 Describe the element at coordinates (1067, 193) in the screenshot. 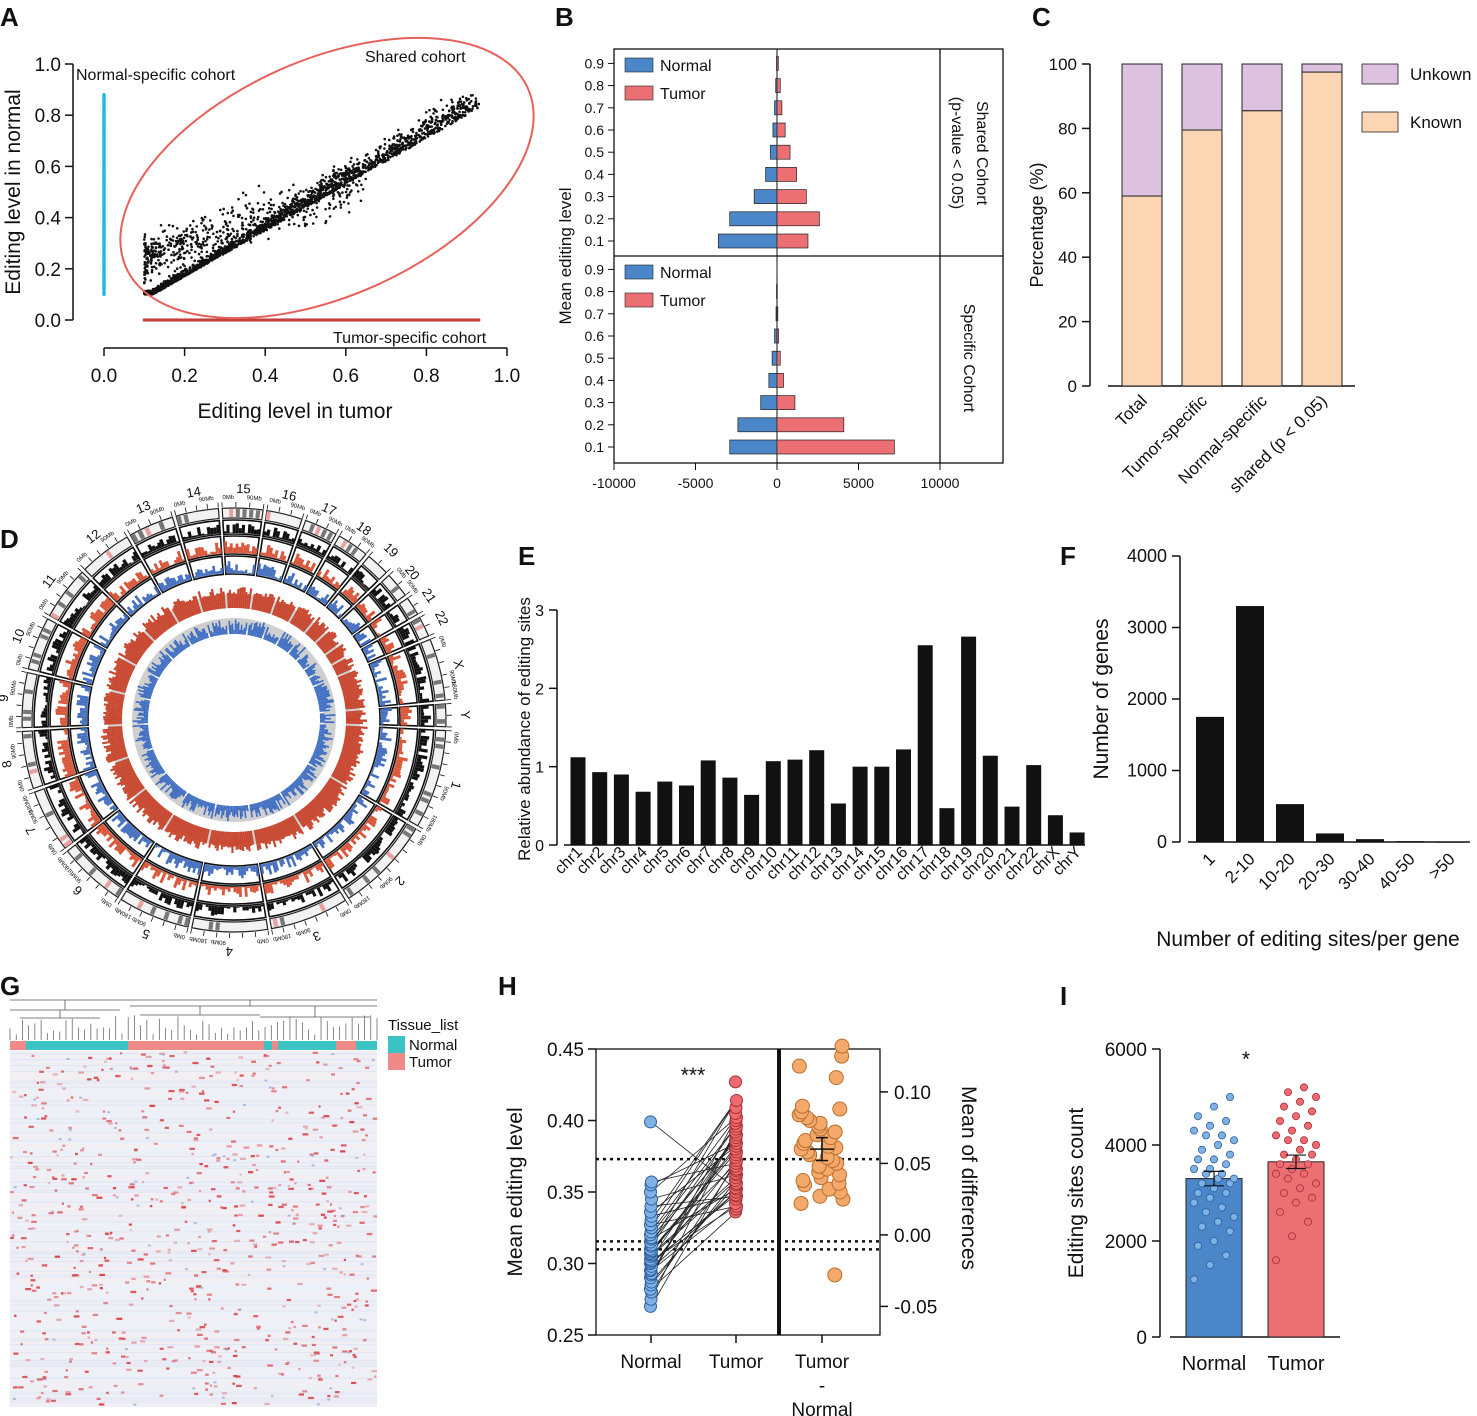

I see `c-y-tick-label: 60` at that location.